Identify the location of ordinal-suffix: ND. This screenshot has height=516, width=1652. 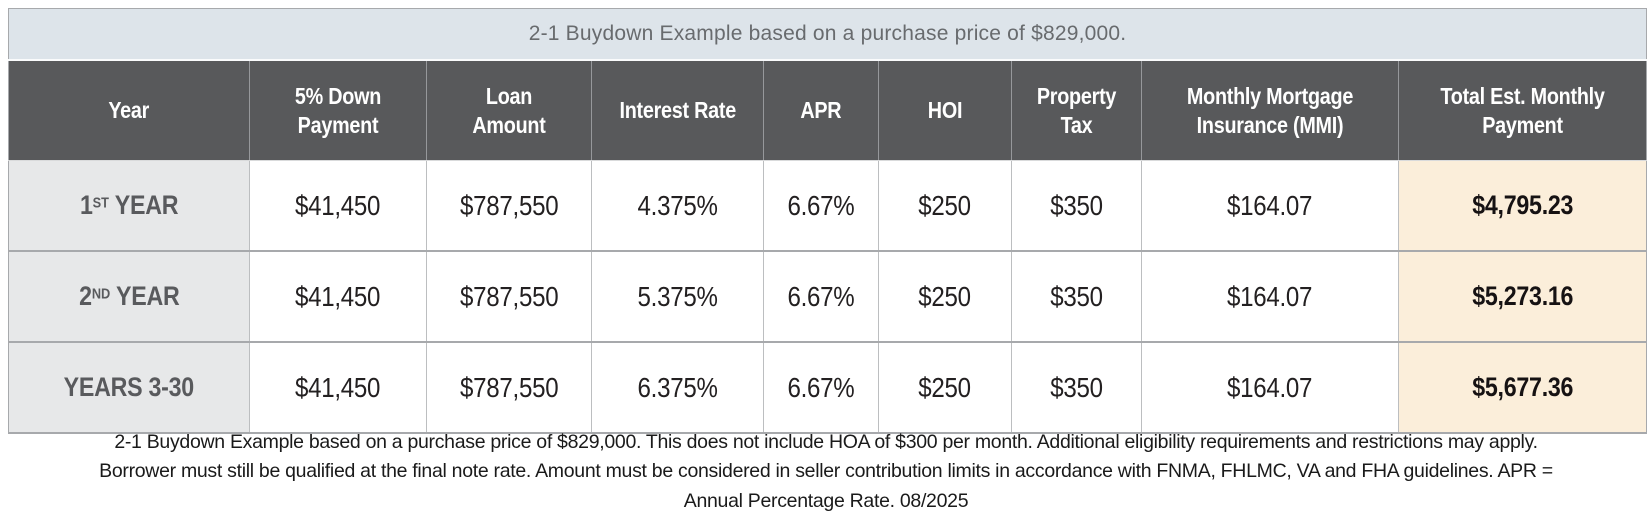
(100, 294).